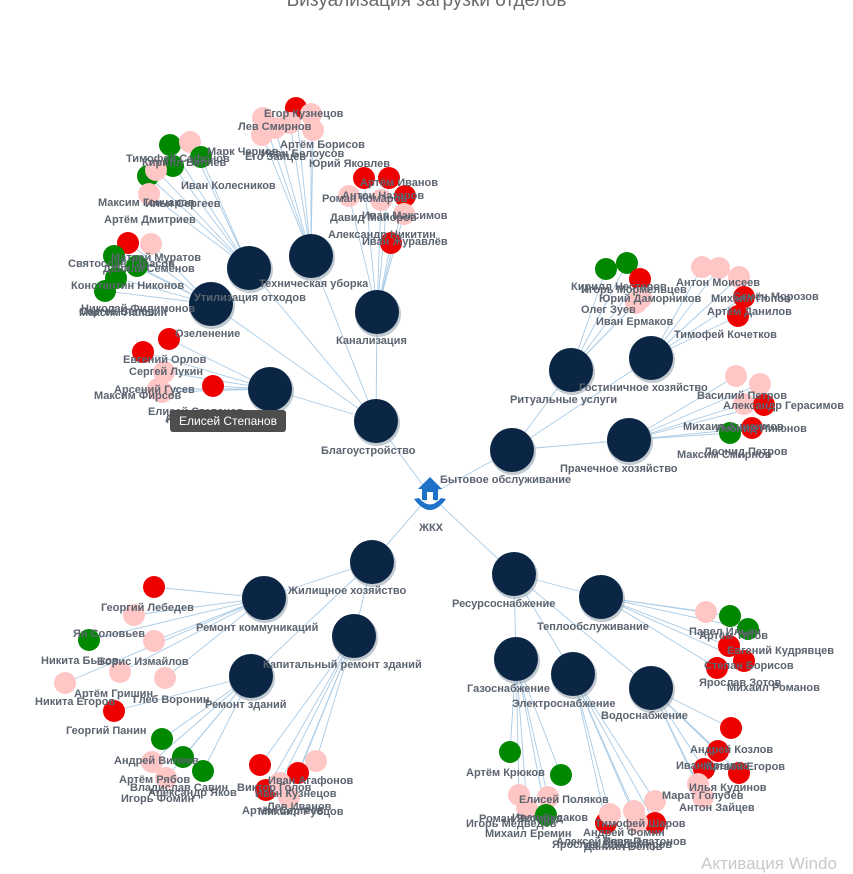 This screenshot has height=874, width=853. What do you see at coordinates (503, 604) in the screenshot?
I see `group-label: Ресурсоснабжение` at bounding box center [503, 604].